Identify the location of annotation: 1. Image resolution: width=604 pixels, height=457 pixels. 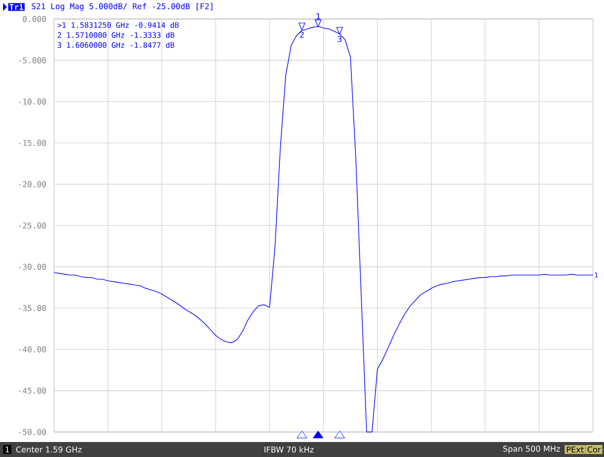
(318, 16).